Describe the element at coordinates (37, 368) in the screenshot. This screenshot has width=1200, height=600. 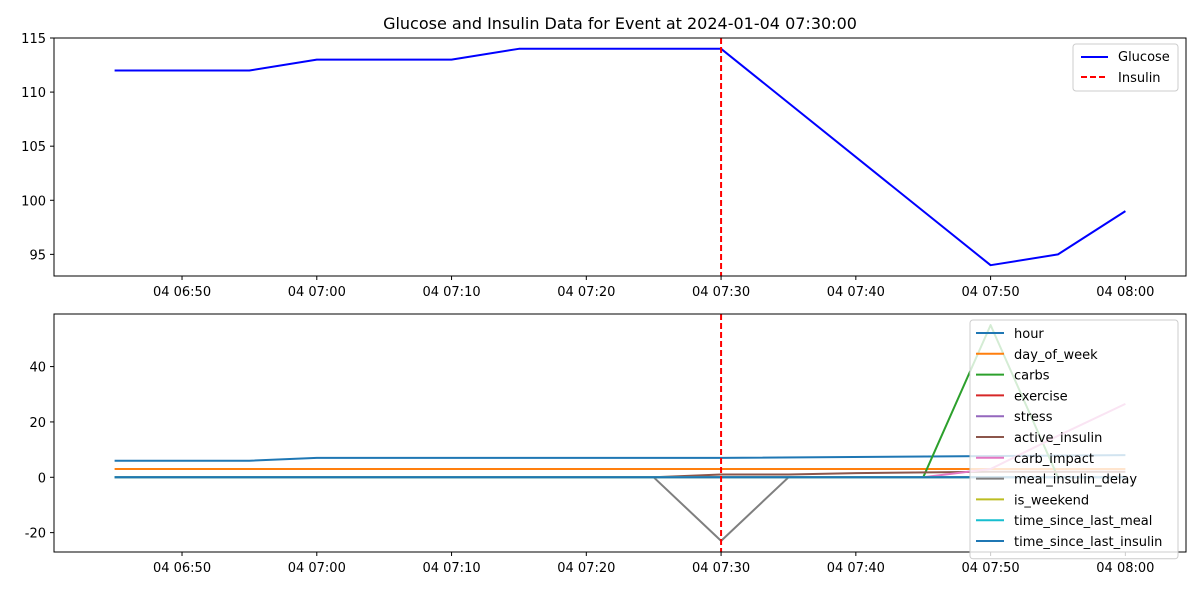
I see `y-tick-label: 40` at that location.